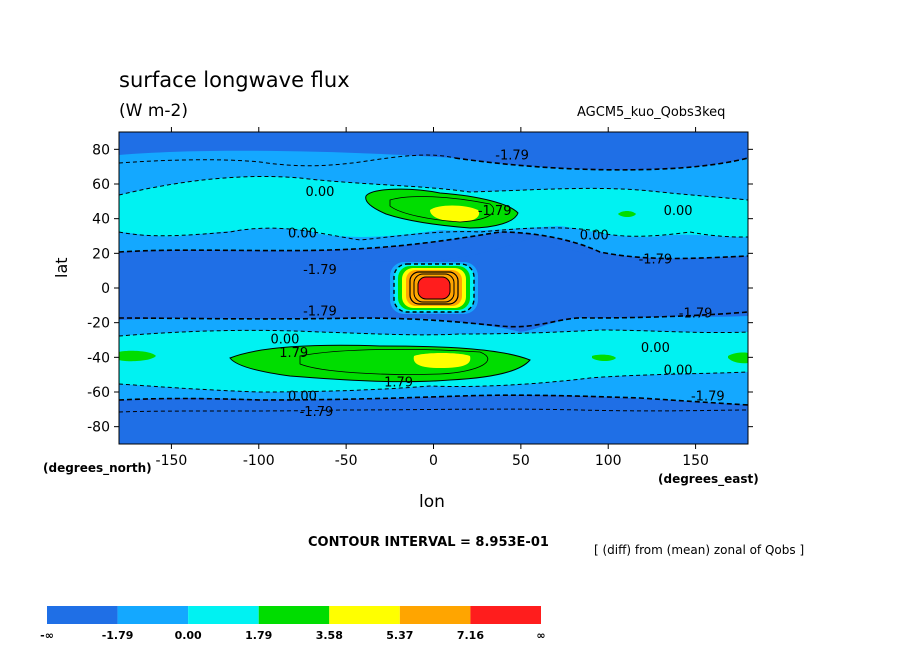 The height and width of the screenshot is (654, 904). Describe the element at coordinates (442, 360) in the screenshot. I see `region-south-max-core` at that location.